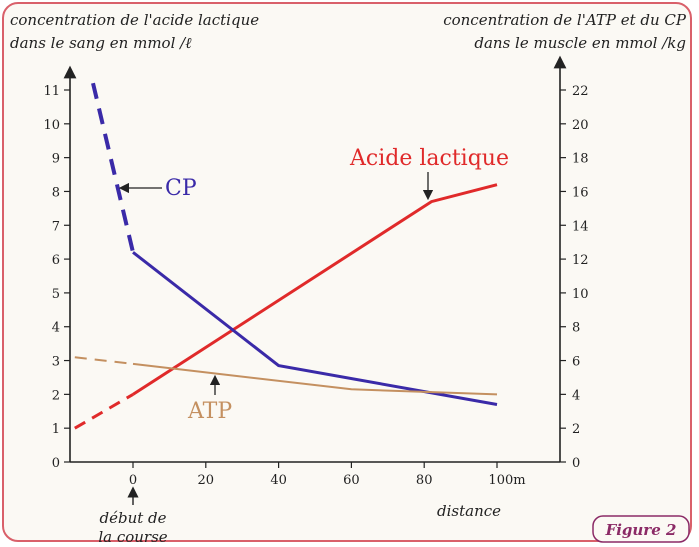 Image resolution: width=699 pixels, height=547 pixels. I want to click on series-atp-extrapolation, so click(104, 360).